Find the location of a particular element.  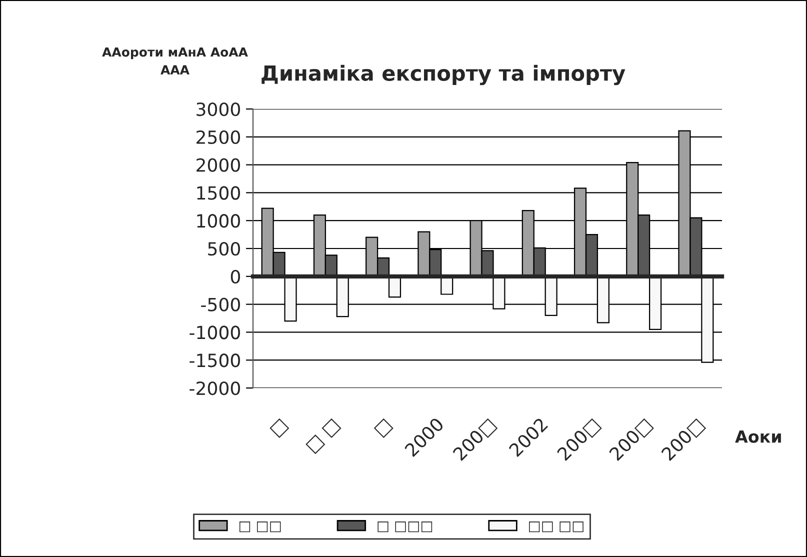

legend-label: □ □□ is located at coordinates (260, 527).